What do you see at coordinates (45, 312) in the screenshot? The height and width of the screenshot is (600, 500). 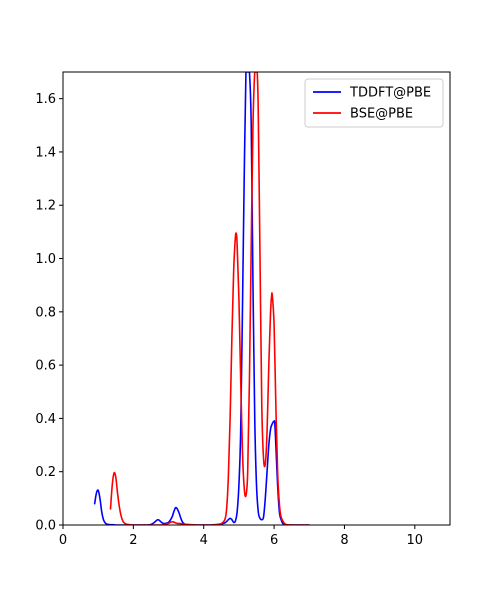 I see `y-tick-label: 0.8` at bounding box center [45, 312].